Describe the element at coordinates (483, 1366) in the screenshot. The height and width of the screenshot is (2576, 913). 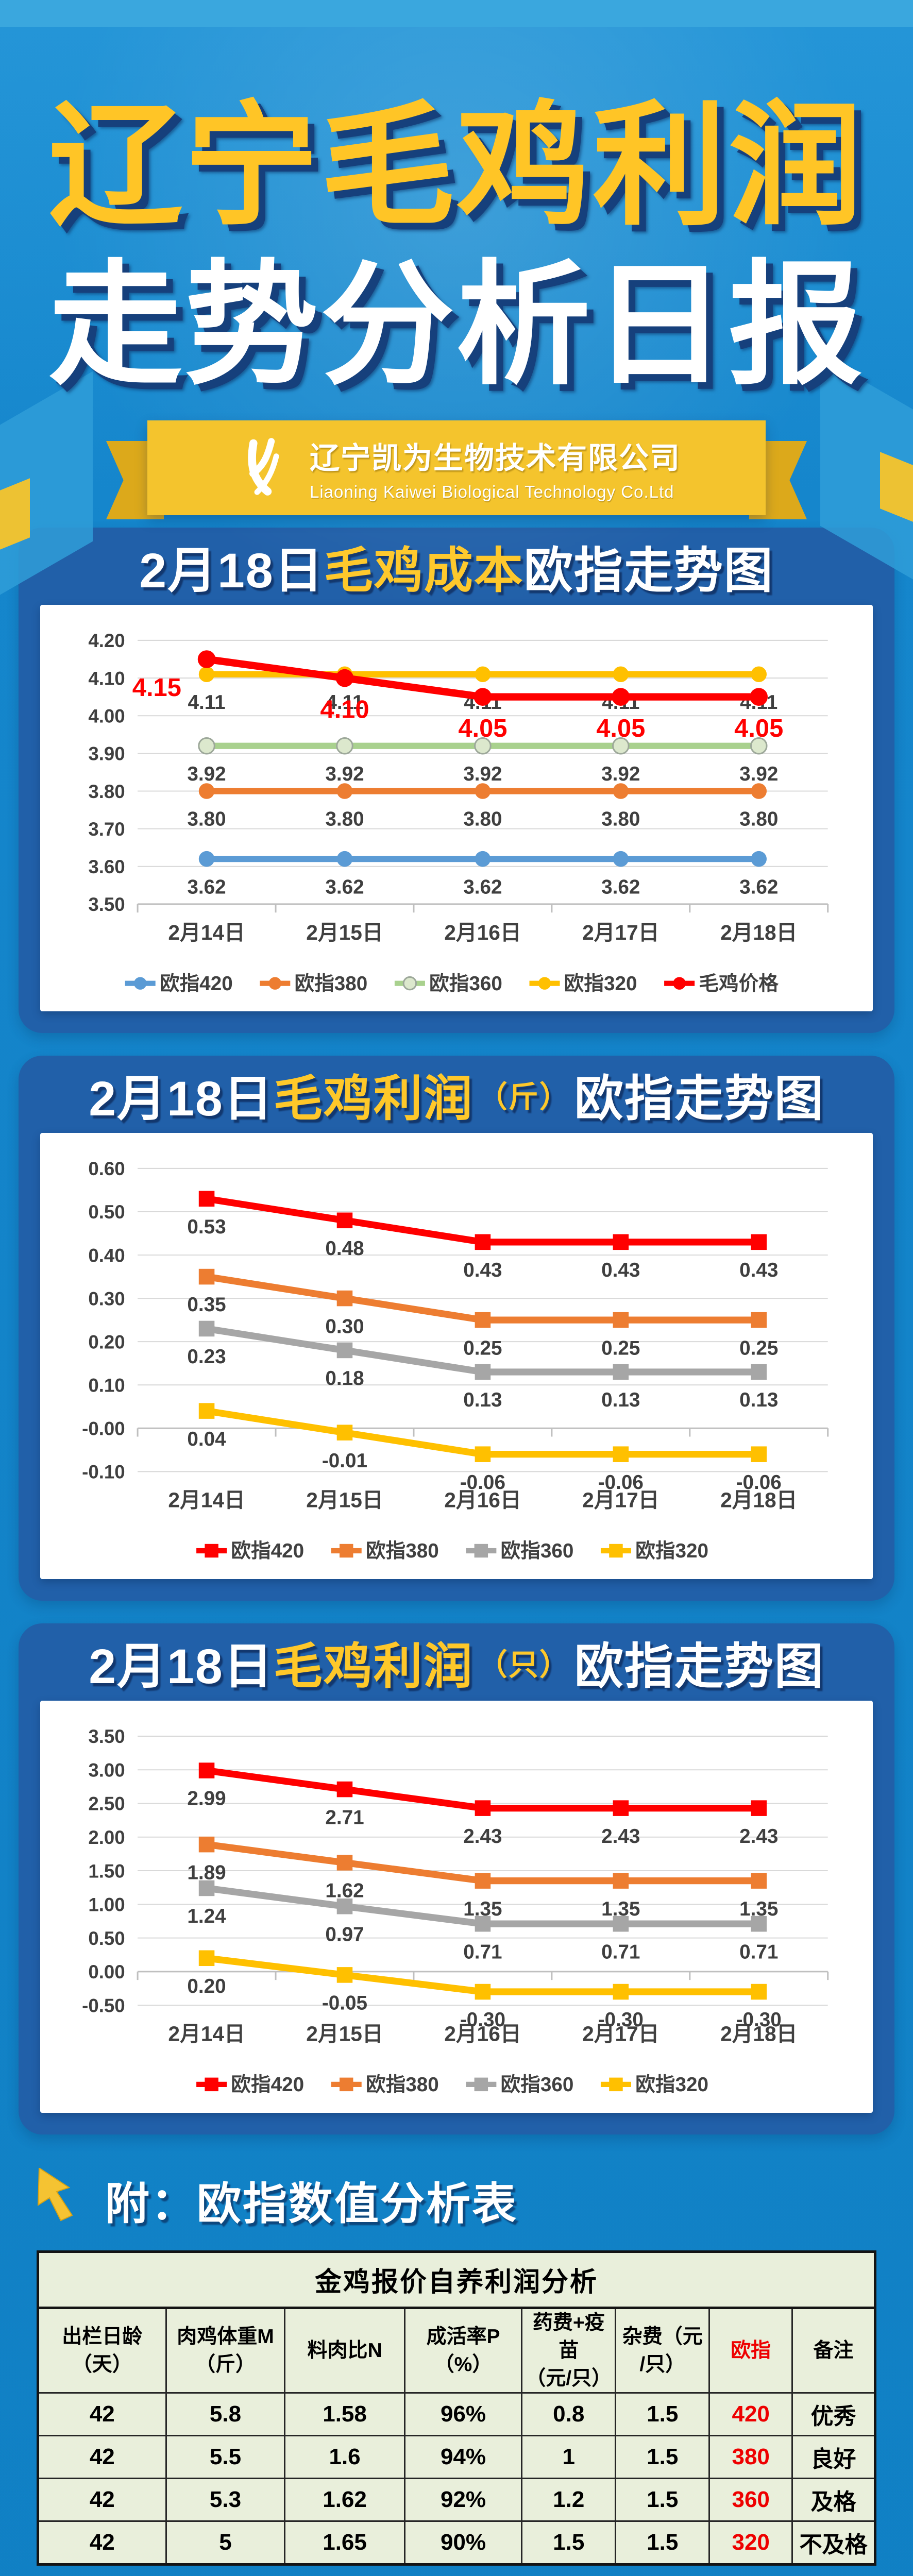
I see `series-欧指360: 0.23 0.18 0.13 0.13 0.13` at that location.